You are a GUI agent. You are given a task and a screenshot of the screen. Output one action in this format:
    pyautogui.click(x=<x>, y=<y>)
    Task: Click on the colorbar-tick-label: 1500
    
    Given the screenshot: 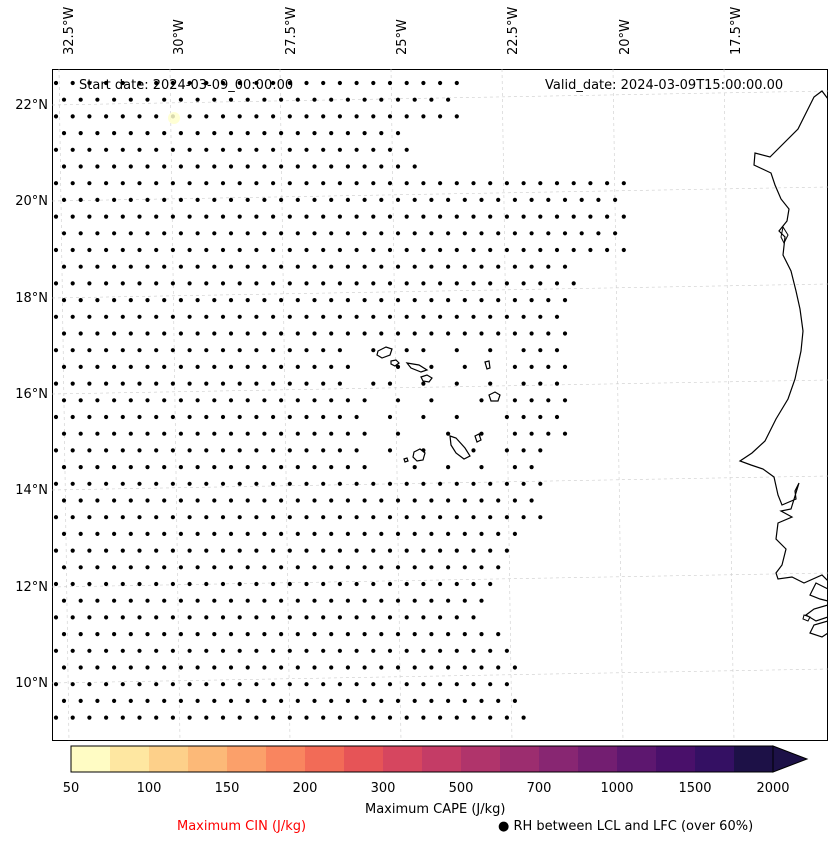 What is the action you would take?
    pyautogui.click(x=695, y=788)
    